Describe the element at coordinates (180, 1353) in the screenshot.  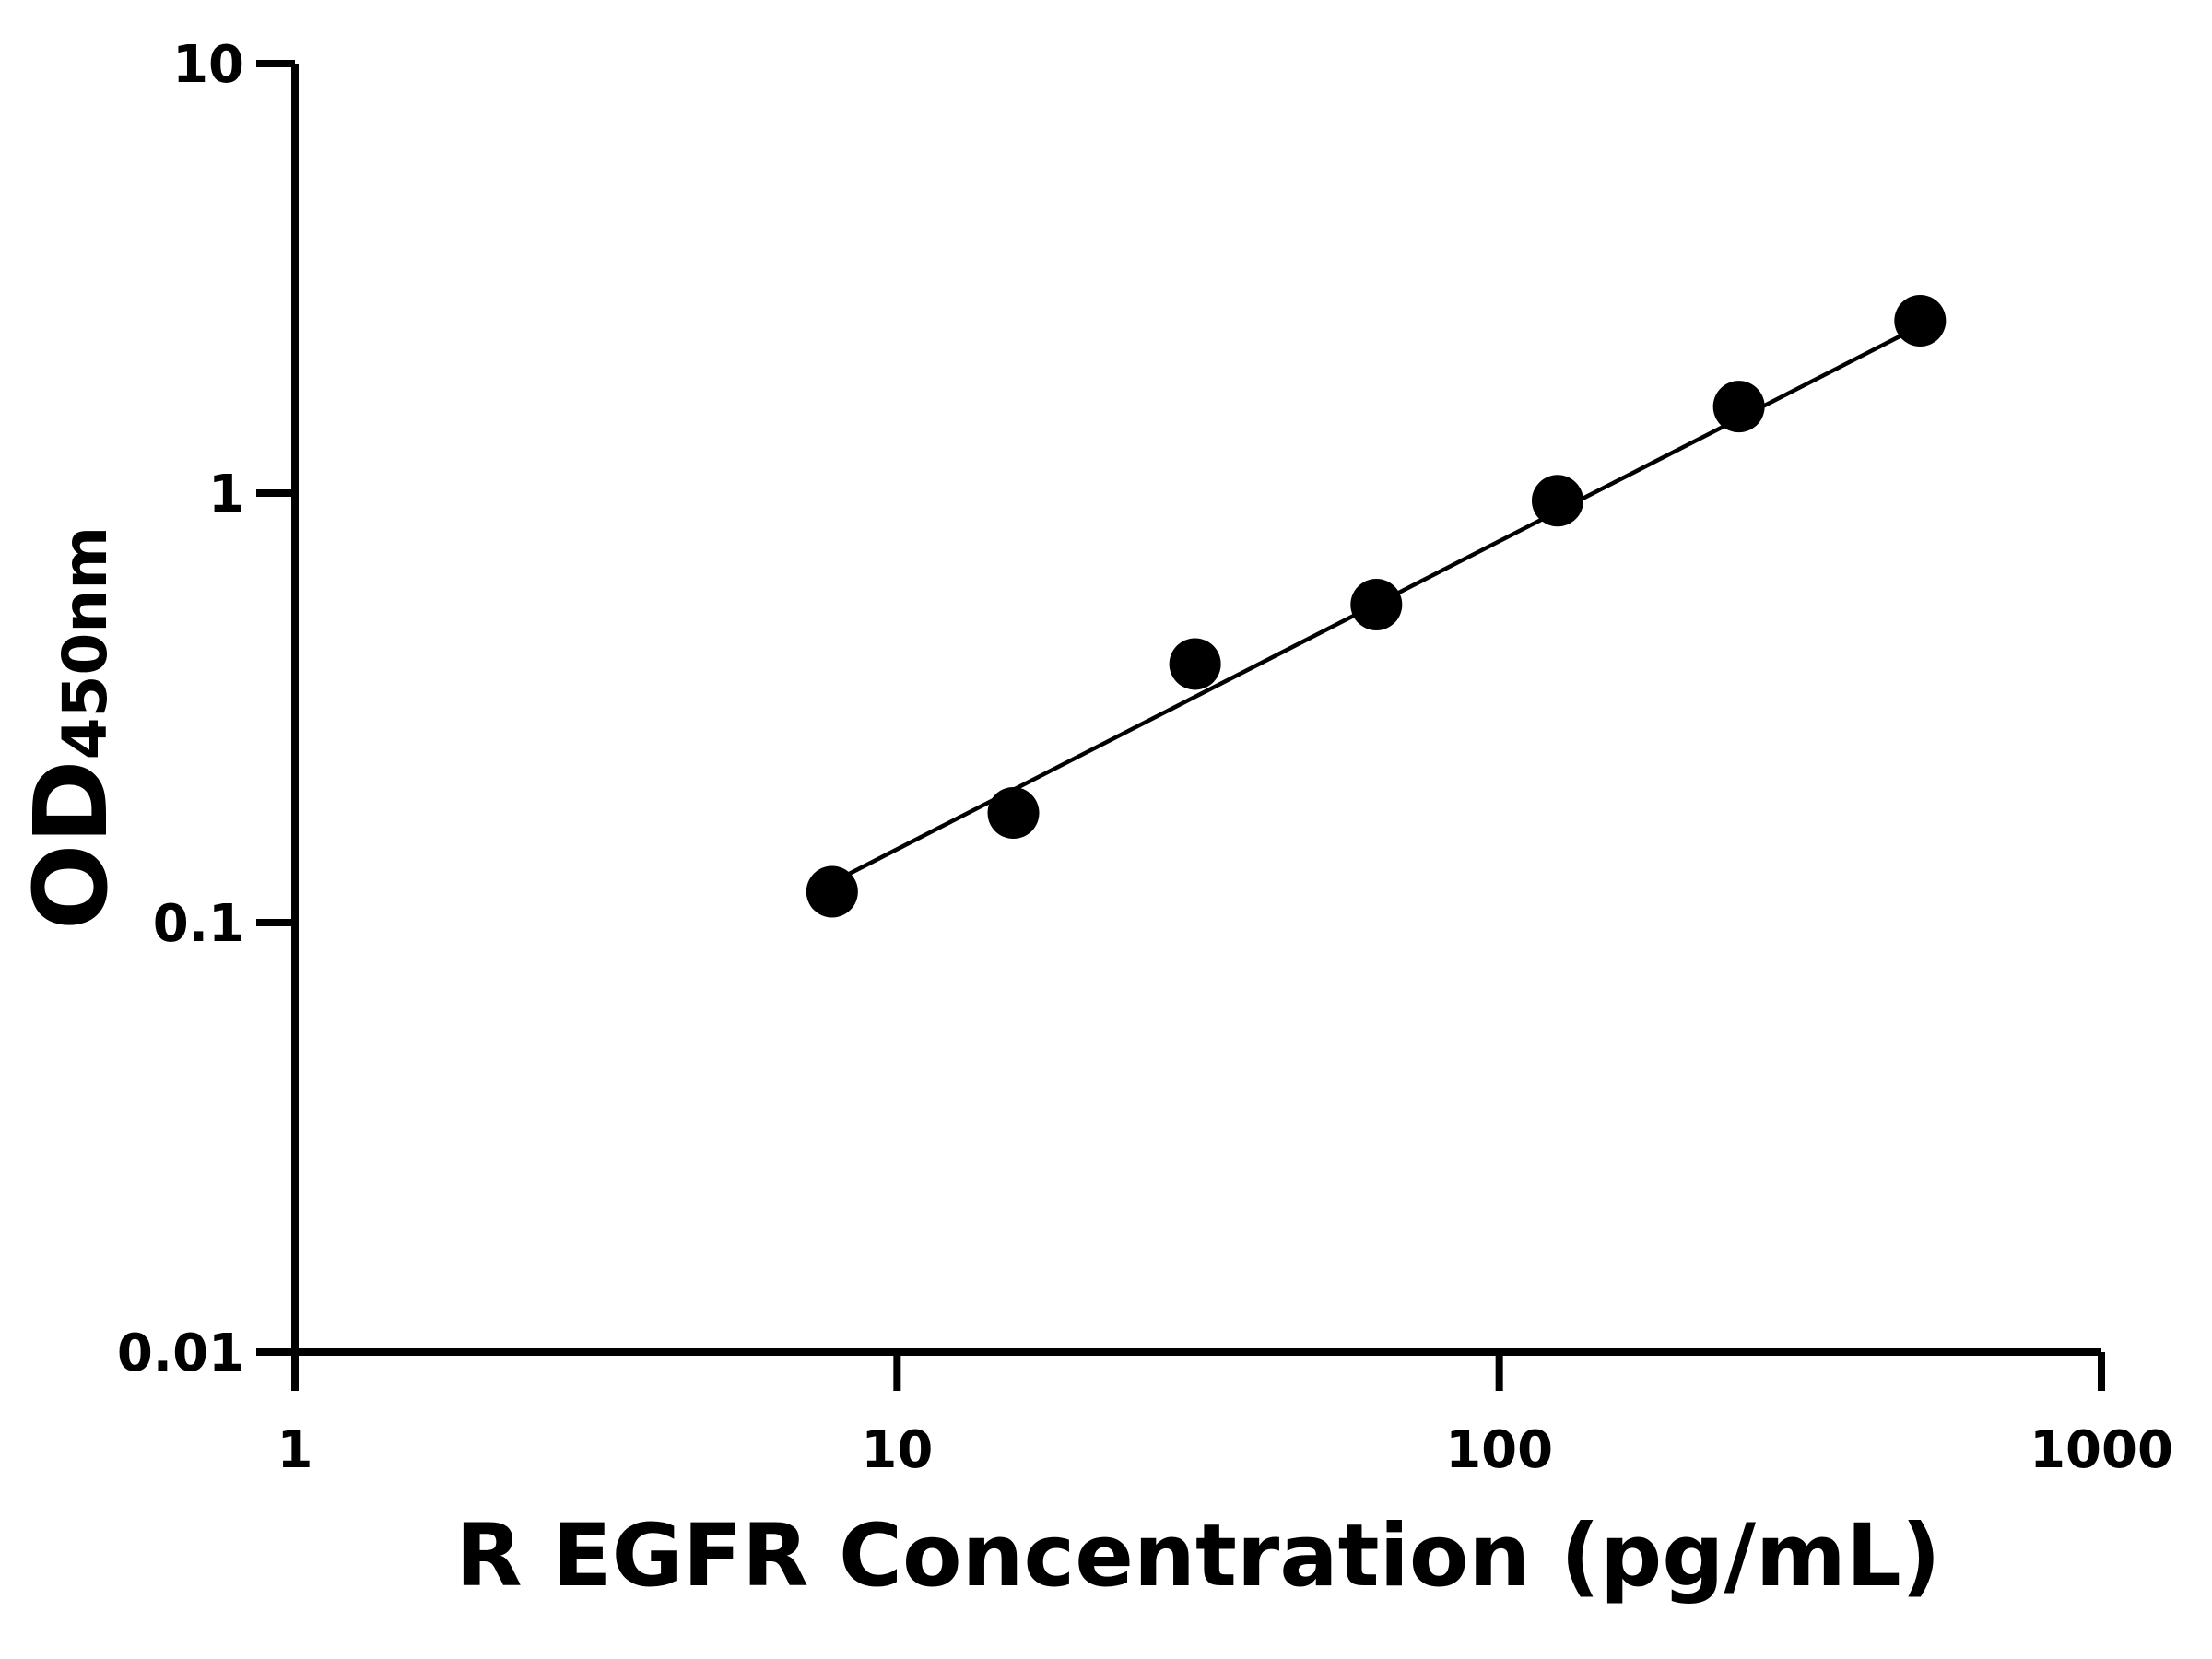
I see `y-tick-label: 0.01` at that location.